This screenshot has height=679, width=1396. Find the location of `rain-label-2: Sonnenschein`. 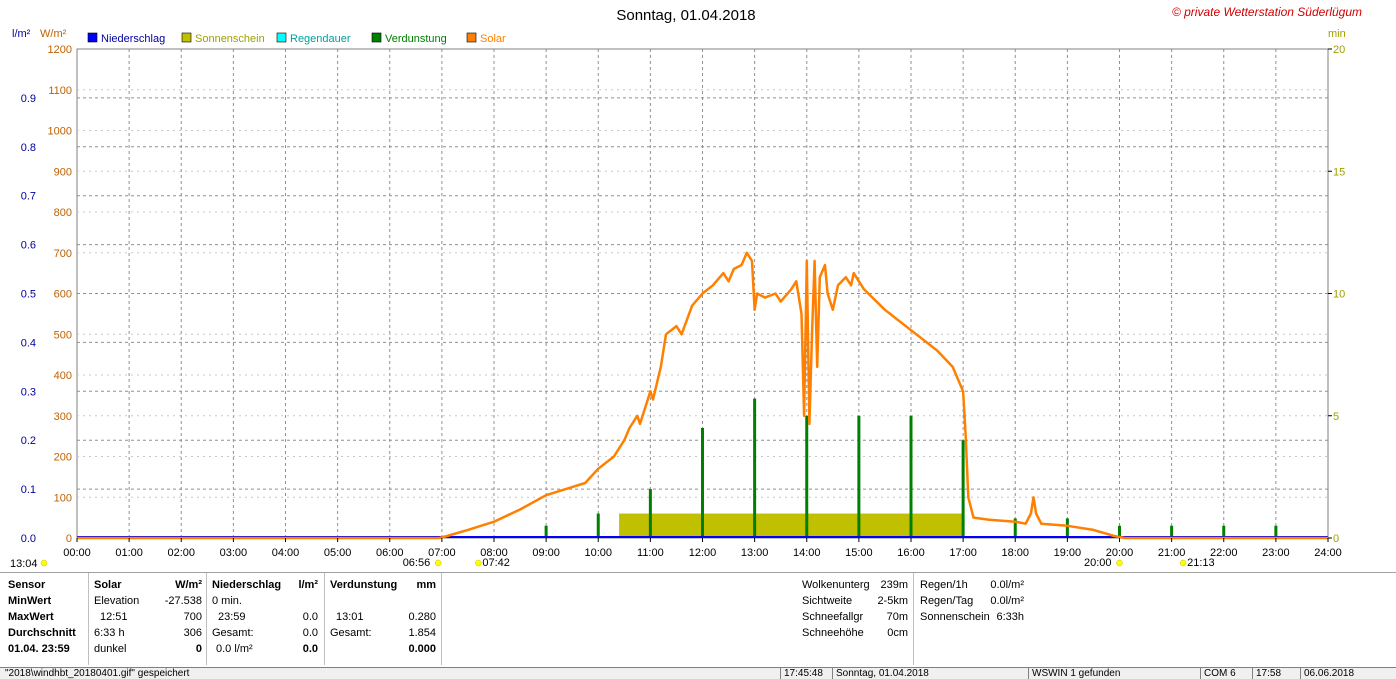

rain-label-2: Sonnenschein is located at coordinates (955, 617).